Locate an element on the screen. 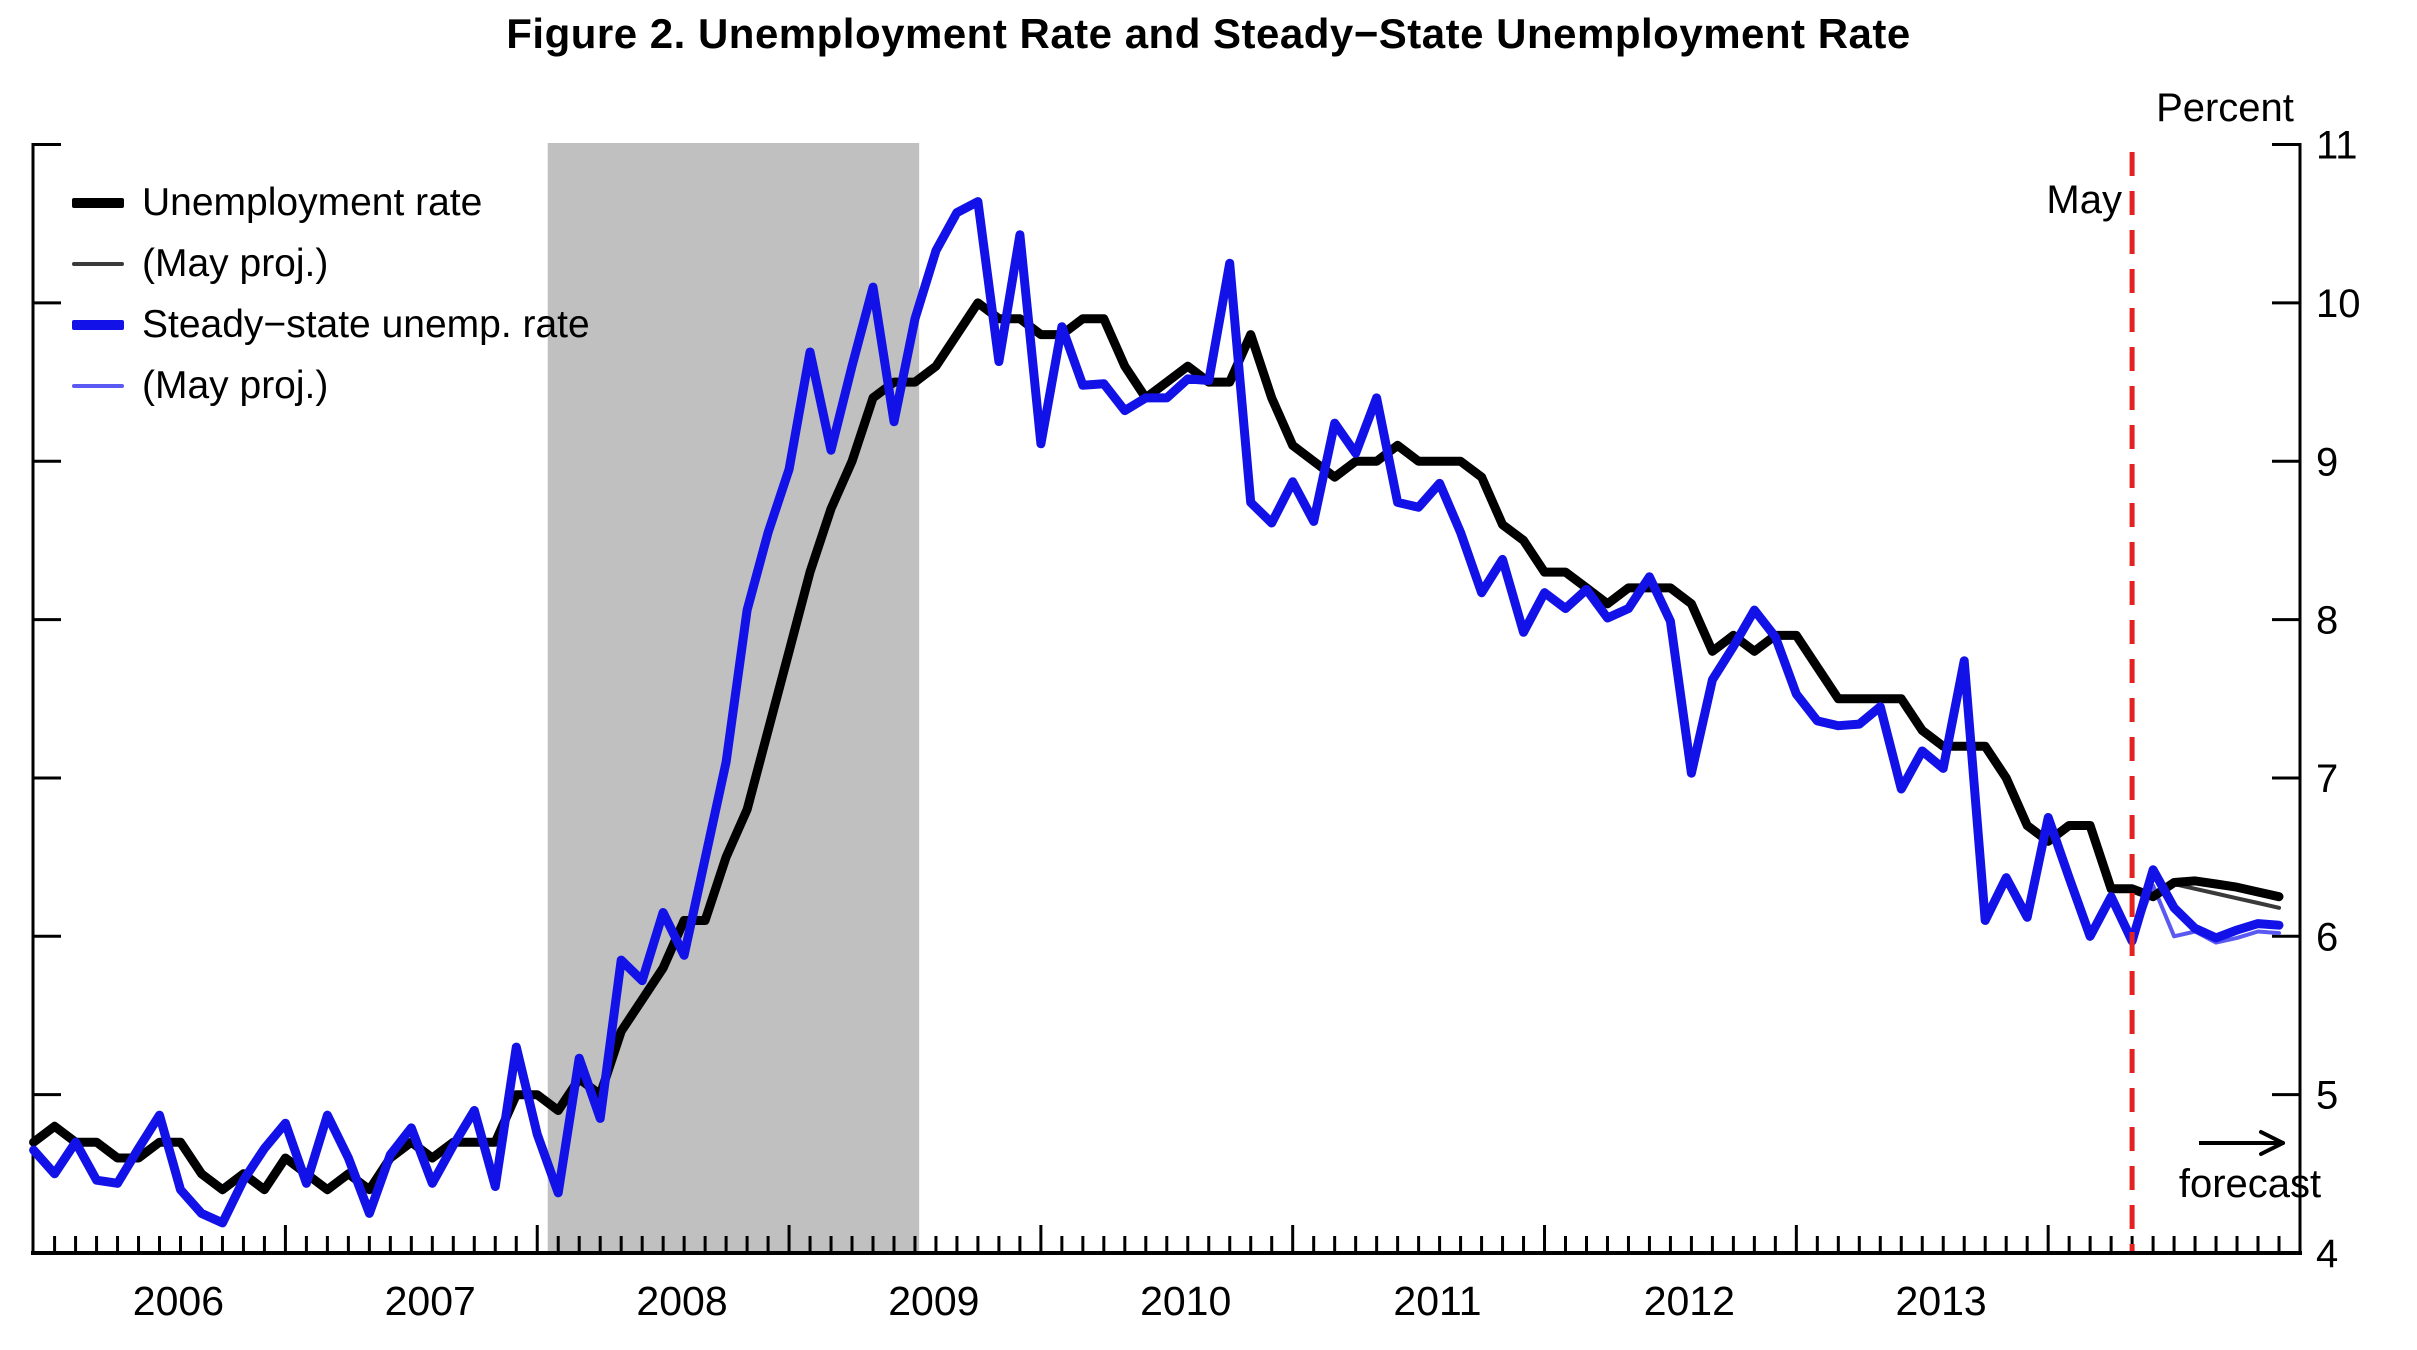 The width and height of the screenshot is (2417, 1350). x-axis-year-label: 2008 is located at coordinates (681, 1301).